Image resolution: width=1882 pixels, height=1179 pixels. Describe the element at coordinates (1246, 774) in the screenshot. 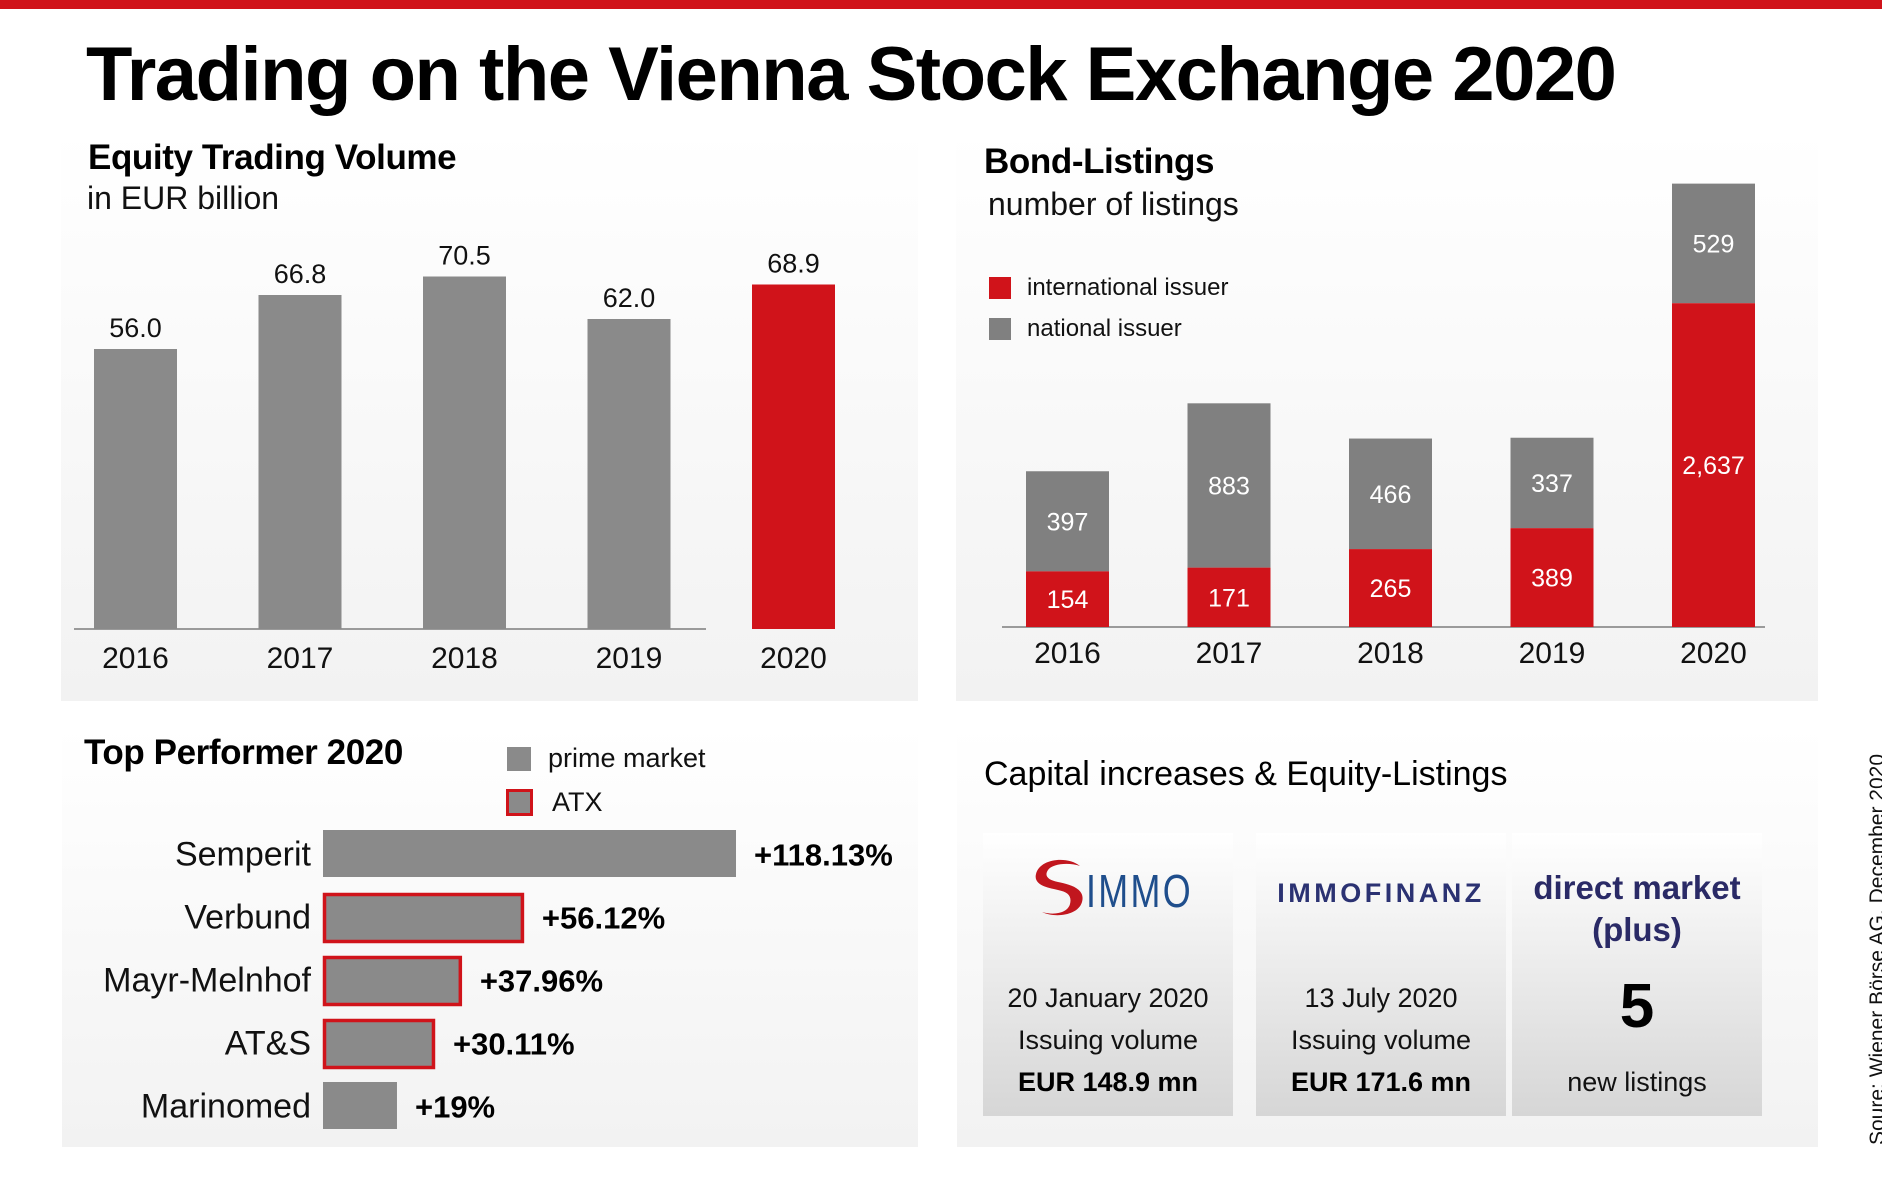

I see `capital-title: Capital increases & Equity-Listings` at that location.